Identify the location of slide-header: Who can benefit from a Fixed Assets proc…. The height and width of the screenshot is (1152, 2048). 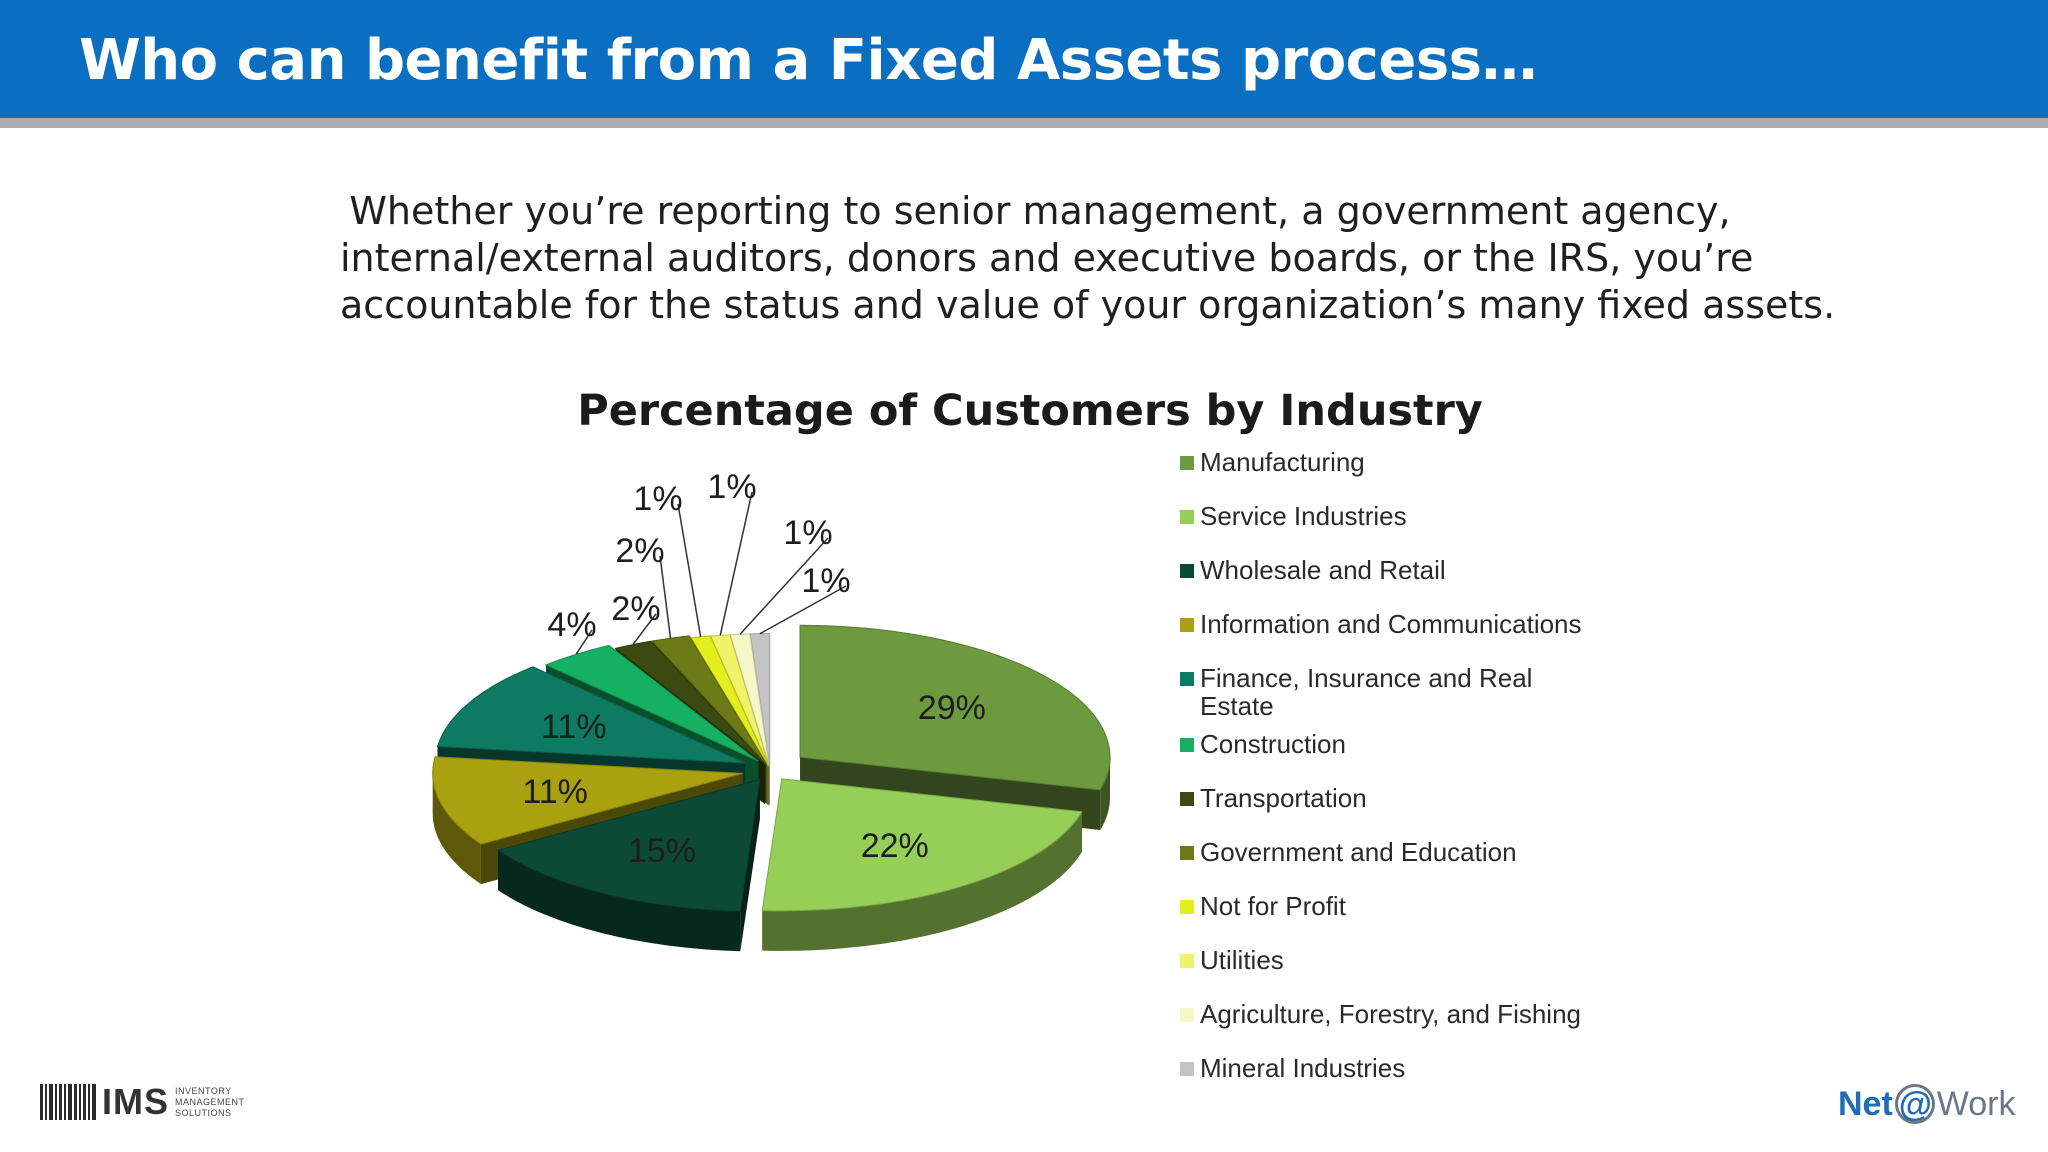
(1024, 64).